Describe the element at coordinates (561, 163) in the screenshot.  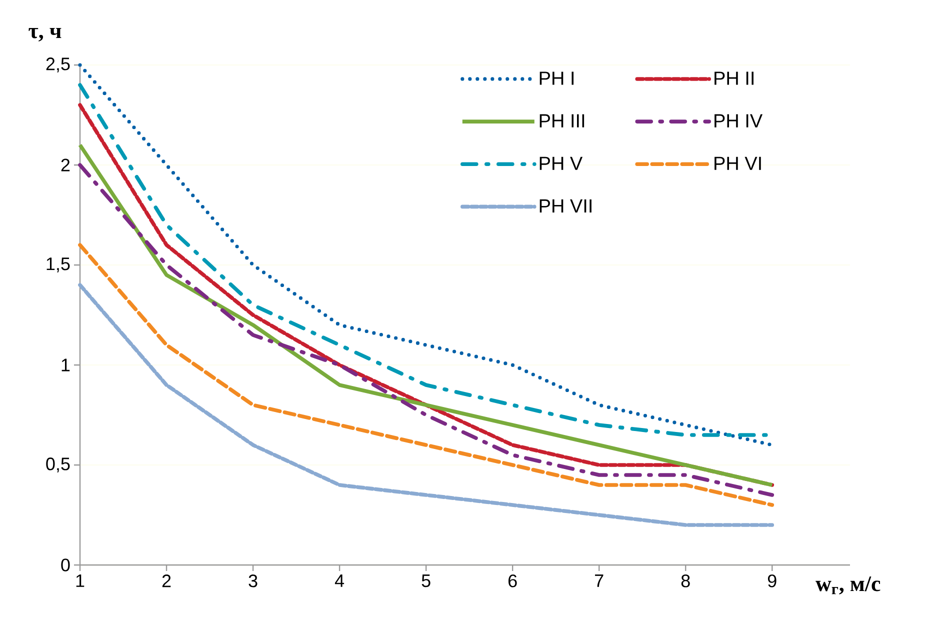
I see `legend-label: РН V` at that location.